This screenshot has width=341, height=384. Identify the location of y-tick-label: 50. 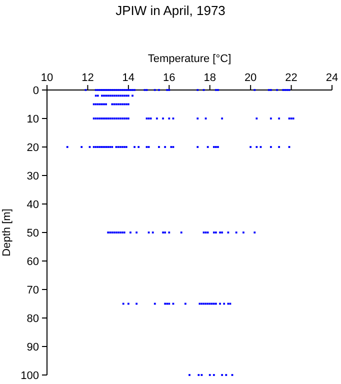
(32, 234).